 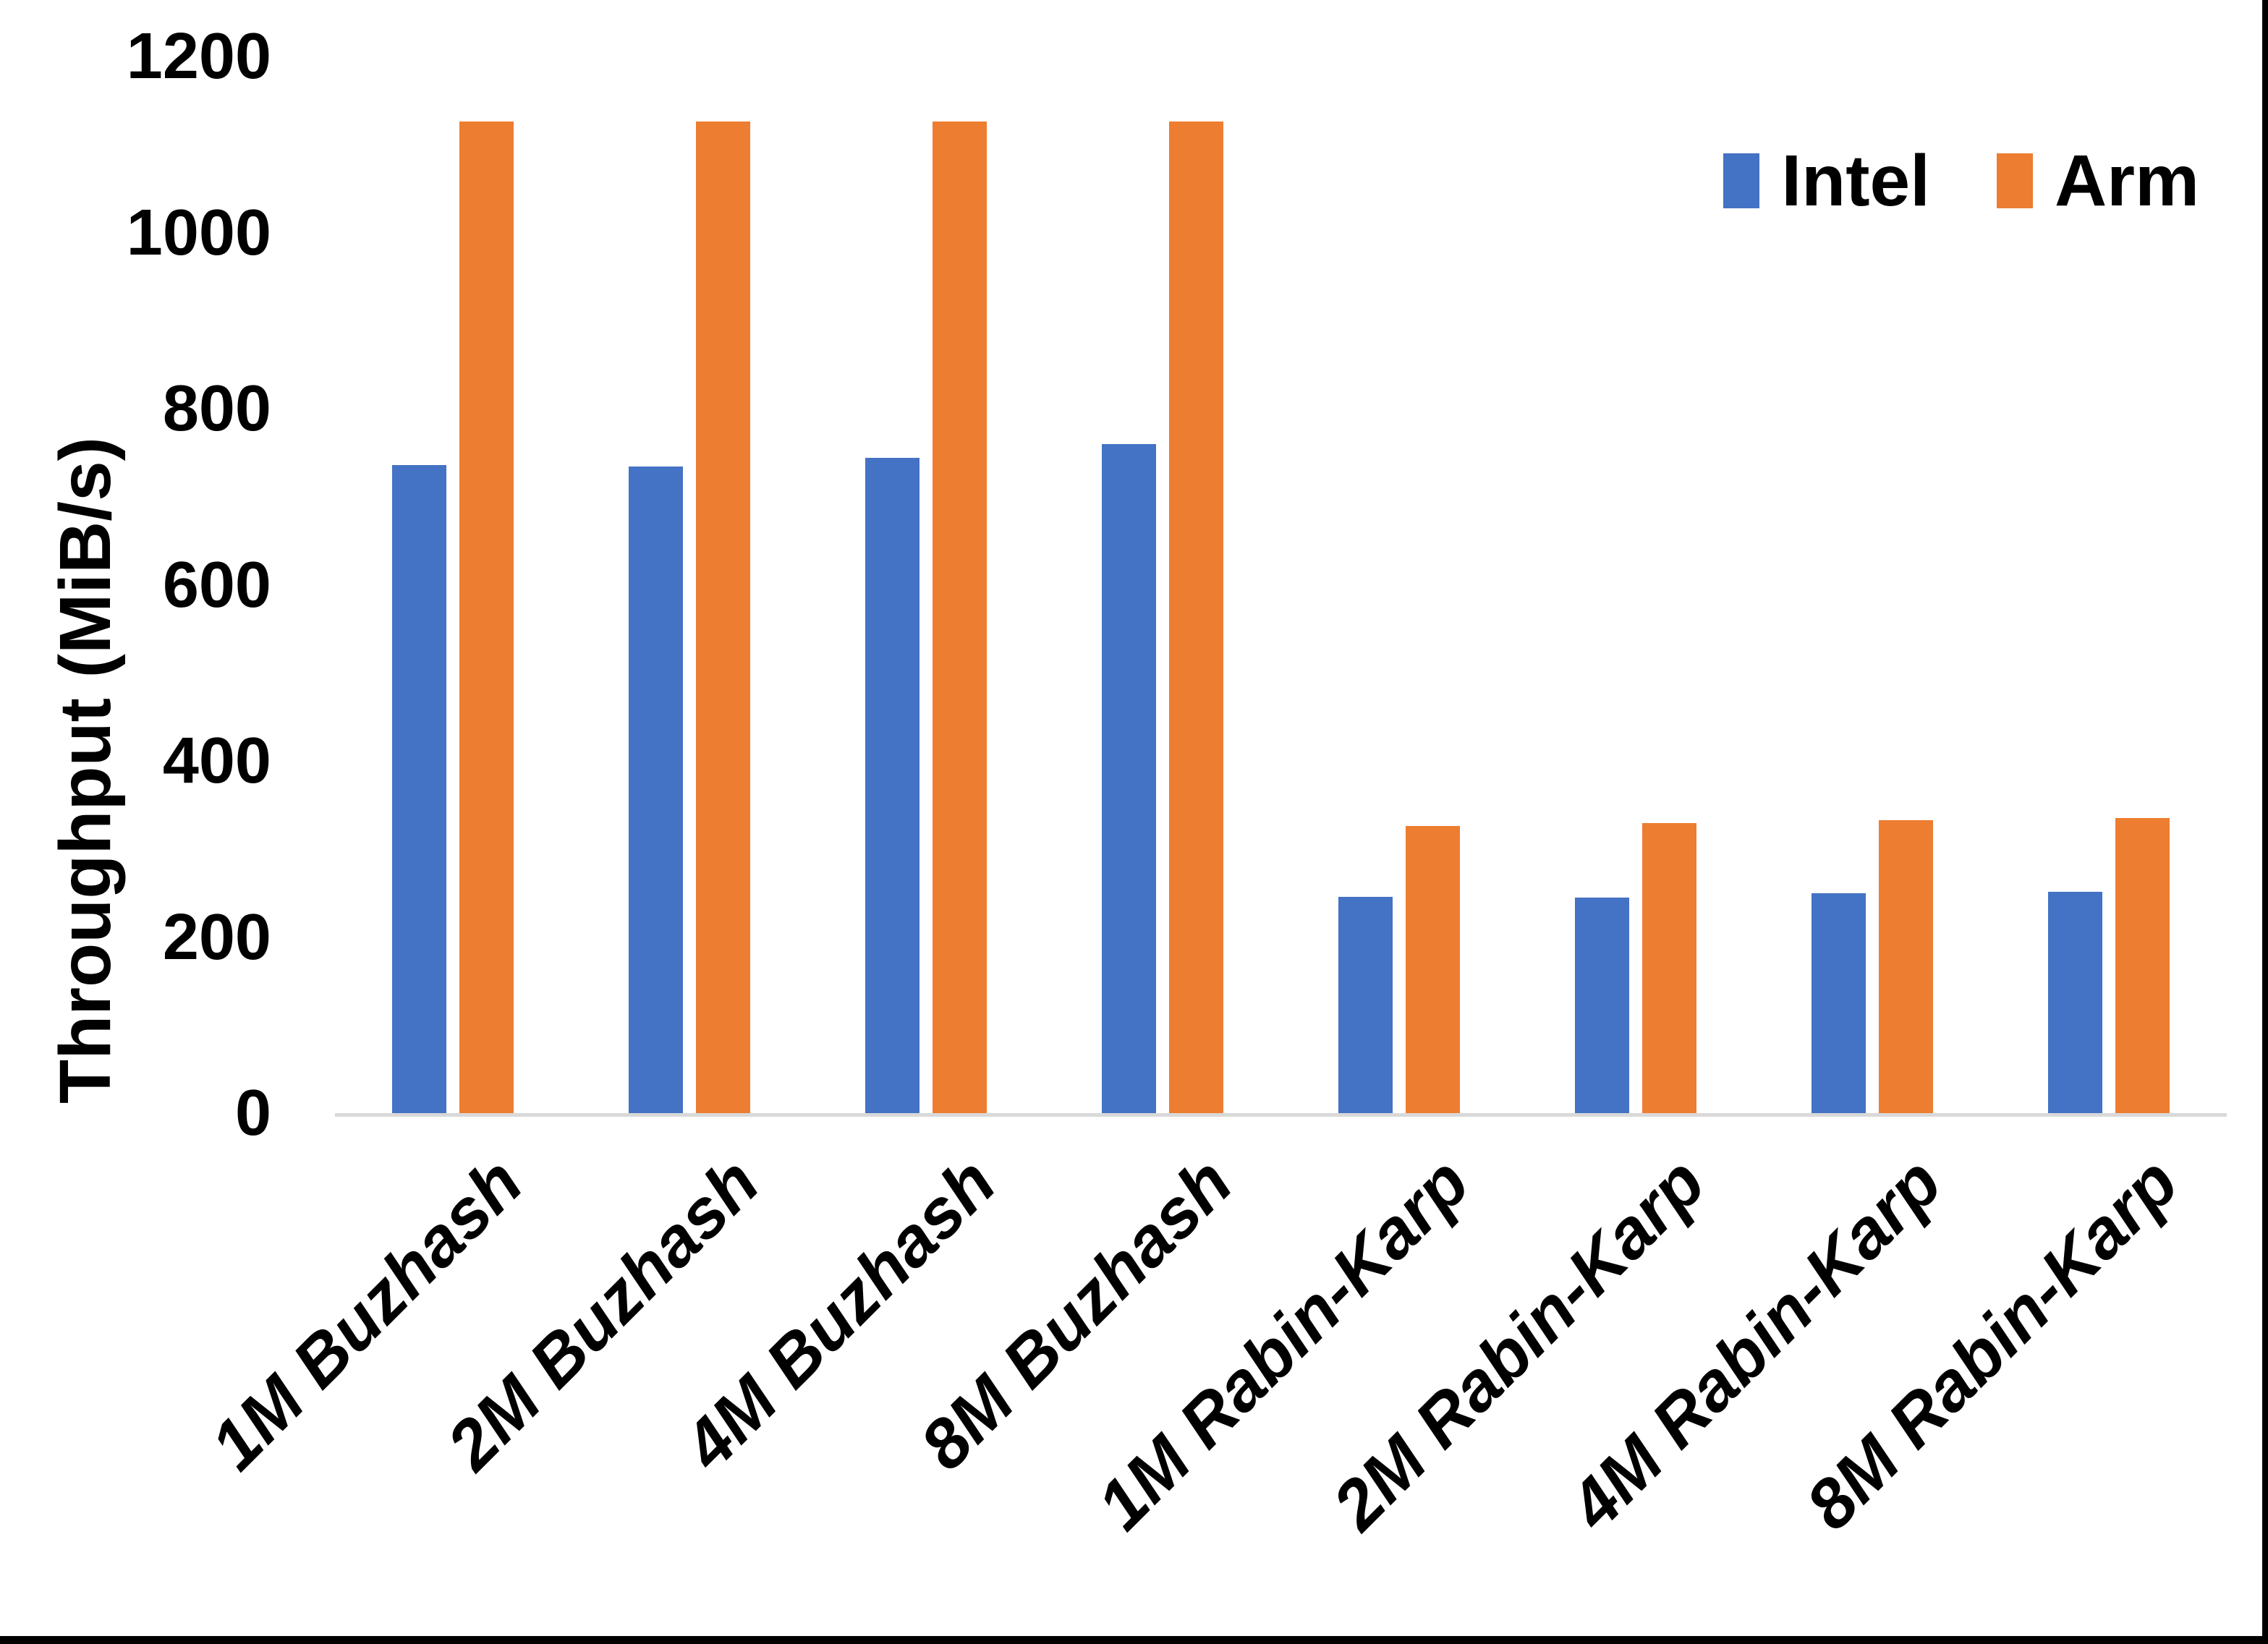 What do you see at coordinates (1399, 584) in the screenshot?
I see `bar-group-1m-rabin-karp` at bounding box center [1399, 584].